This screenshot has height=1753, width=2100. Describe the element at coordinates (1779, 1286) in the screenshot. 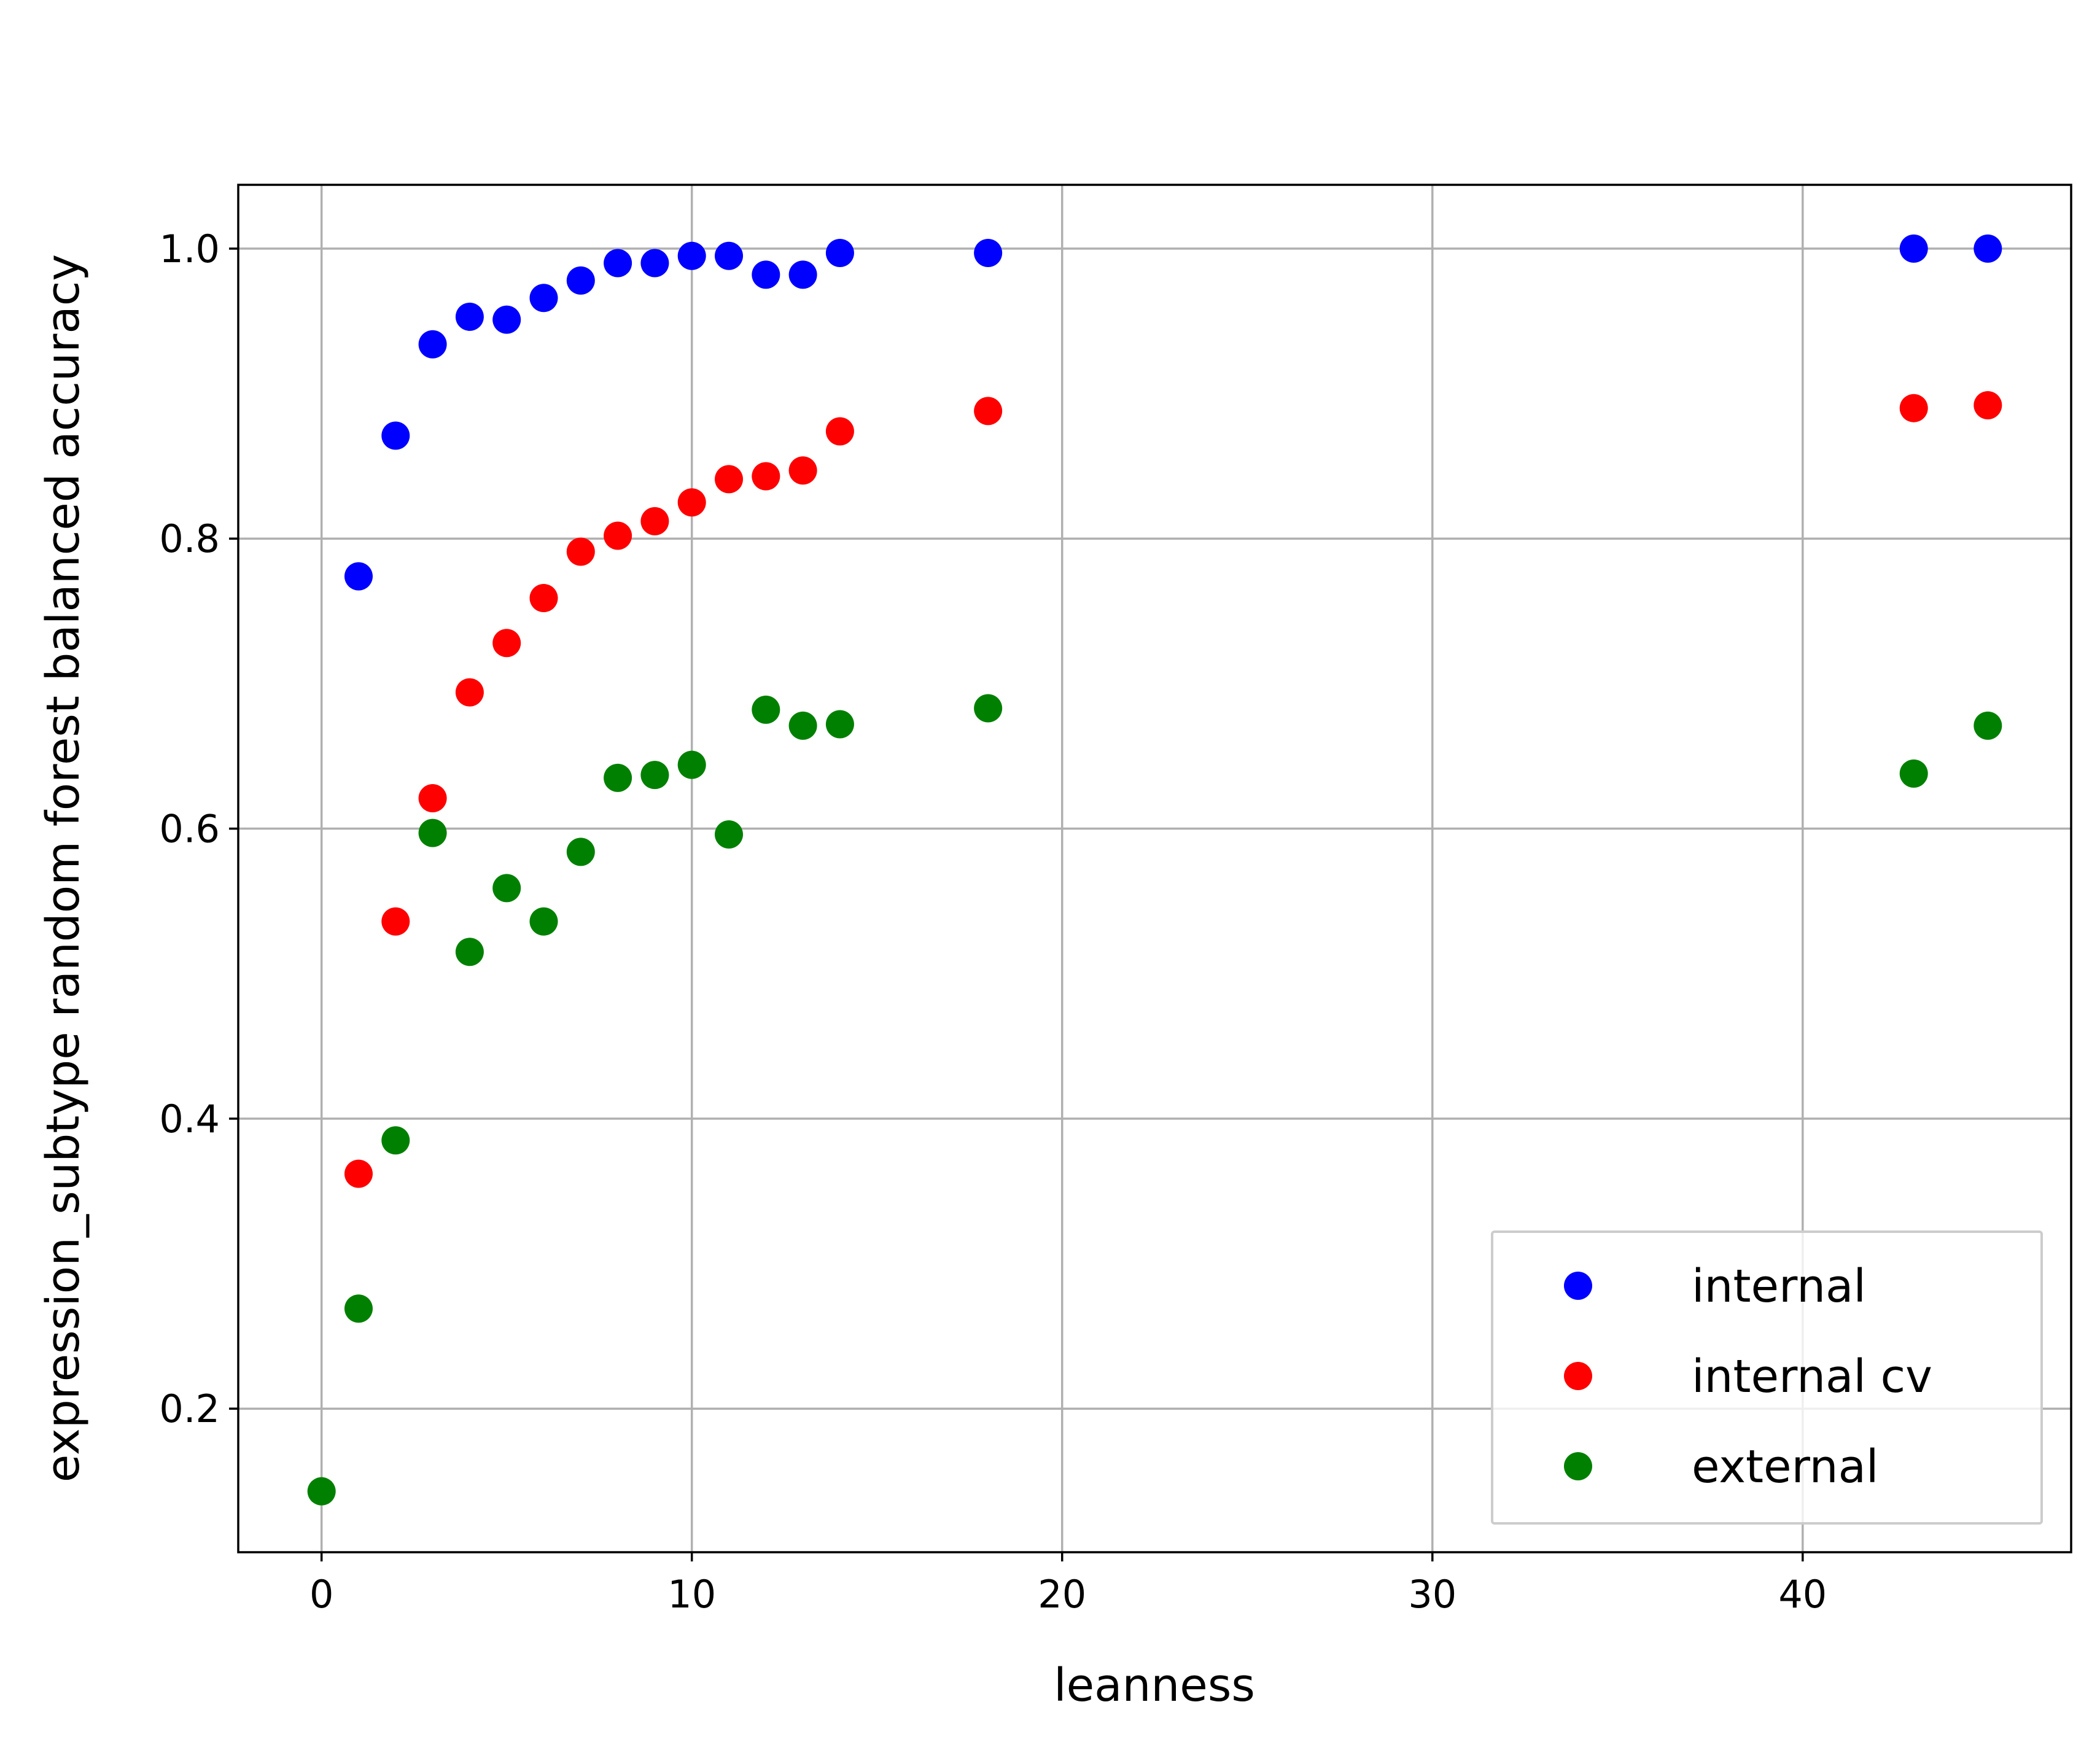

I see `legend-label-internal: internal` at that location.